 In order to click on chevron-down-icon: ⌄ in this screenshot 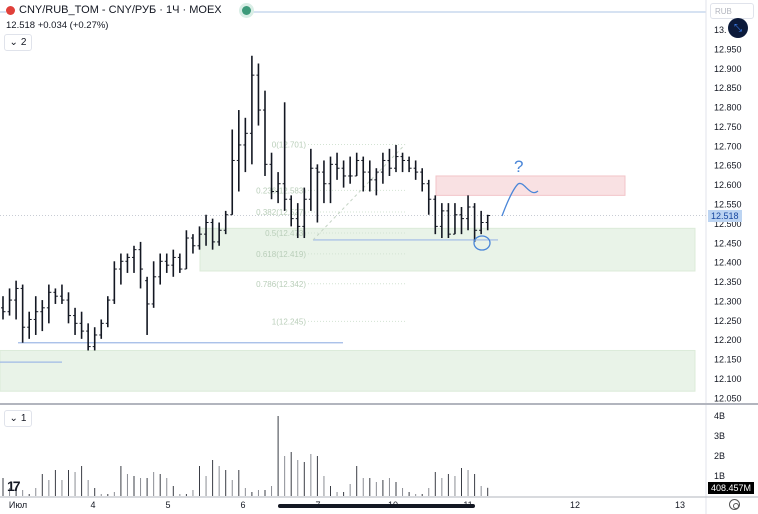, I will do `click(13, 418)`.